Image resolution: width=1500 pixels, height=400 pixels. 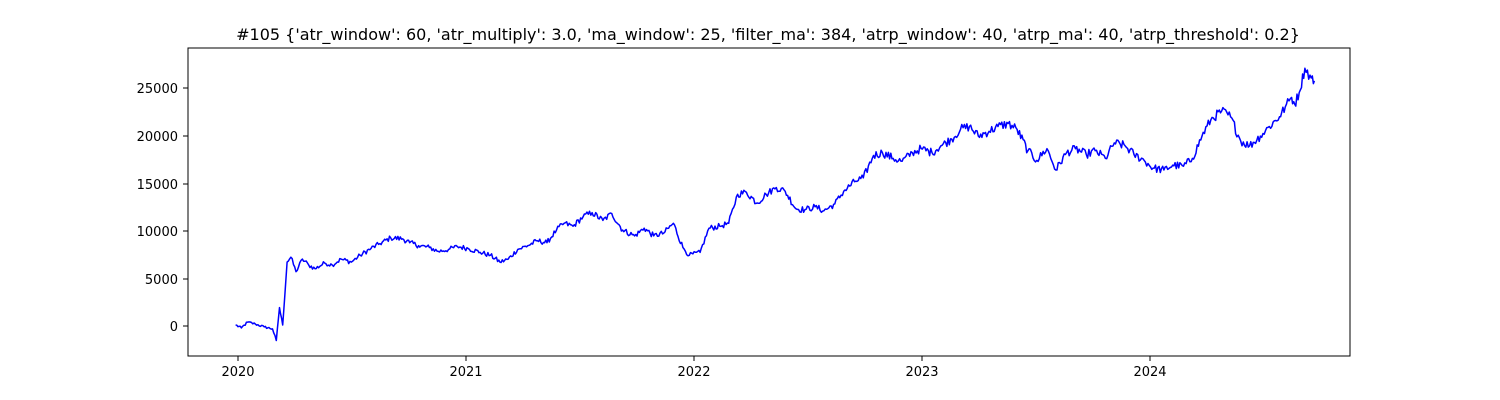 What do you see at coordinates (157, 185) in the screenshot?
I see `y-tick-label: 15000` at bounding box center [157, 185].